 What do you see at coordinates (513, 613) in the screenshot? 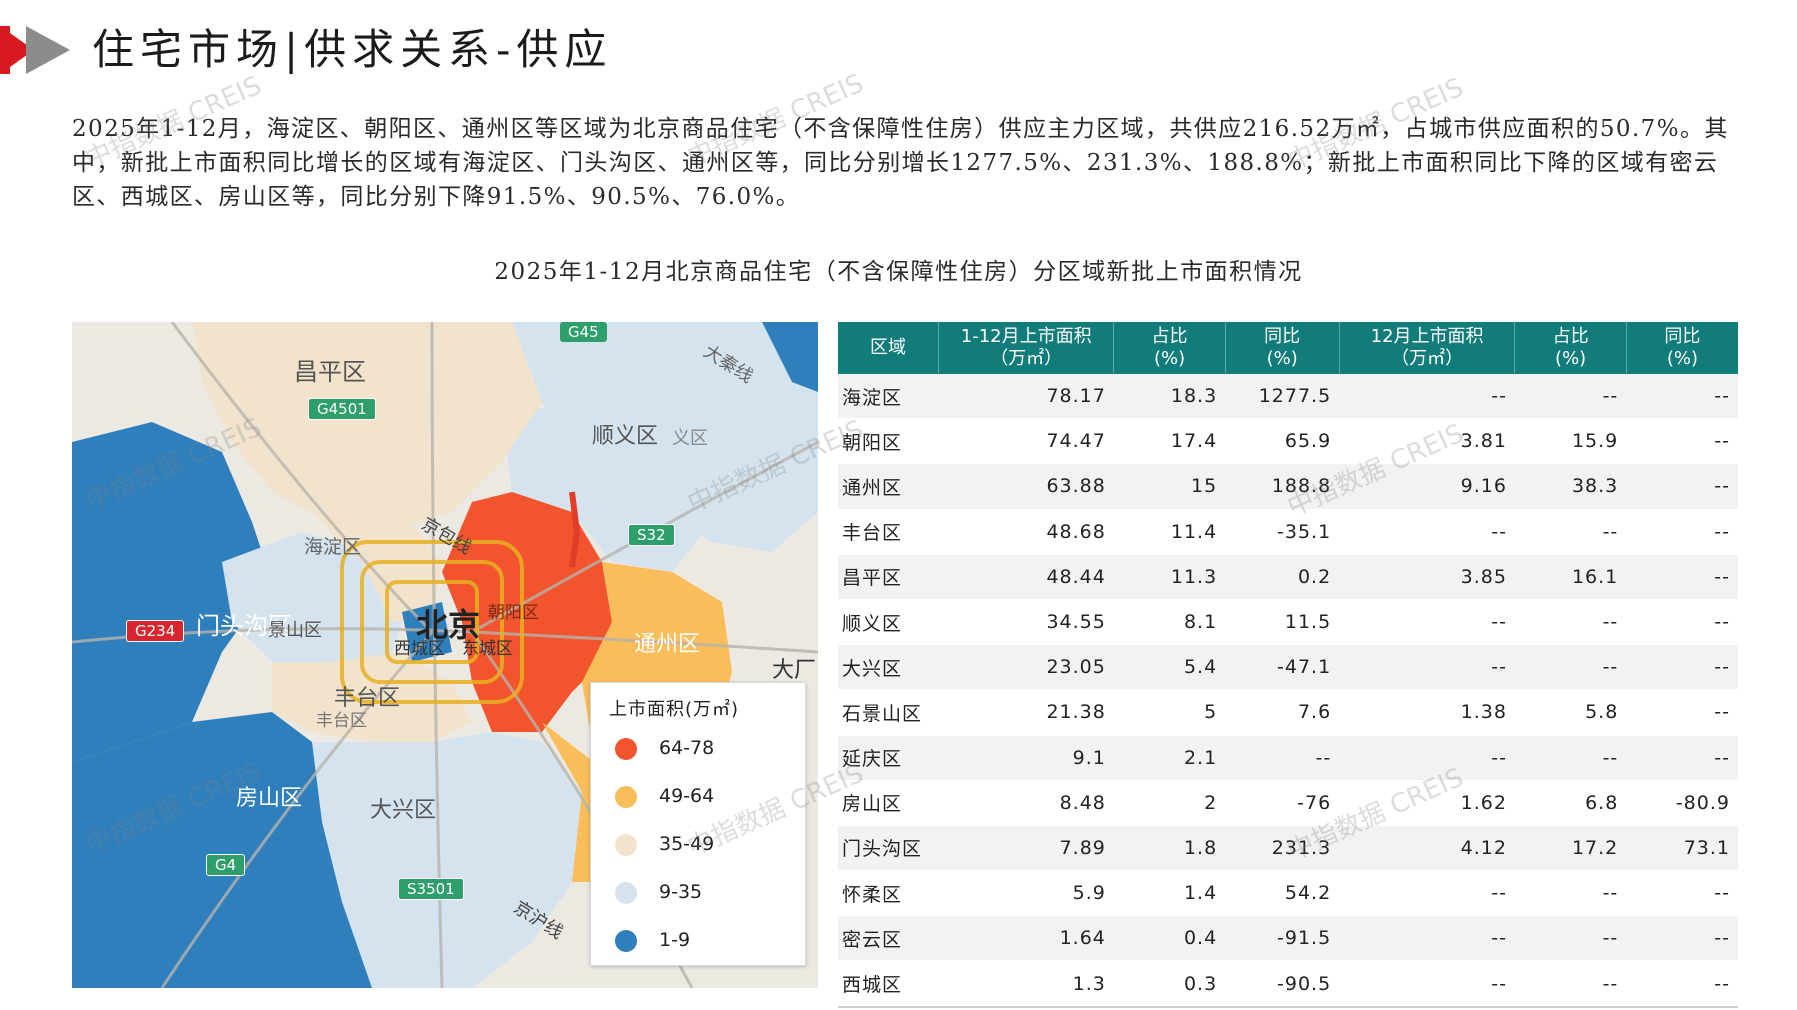
I see `map-label-chaoyang: 朝阳区` at bounding box center [513, 613].